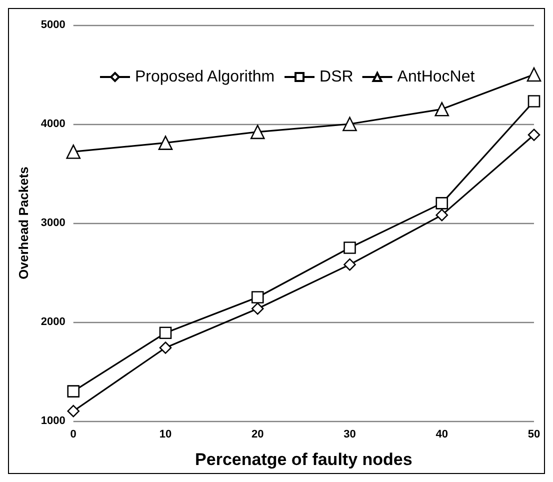 The height and width of the screenshot is (482, 553). What do you see at coordinates (53, 322) in the screenshot?
I see `y-tick-label: 2000` at bounding box center [53, 322].